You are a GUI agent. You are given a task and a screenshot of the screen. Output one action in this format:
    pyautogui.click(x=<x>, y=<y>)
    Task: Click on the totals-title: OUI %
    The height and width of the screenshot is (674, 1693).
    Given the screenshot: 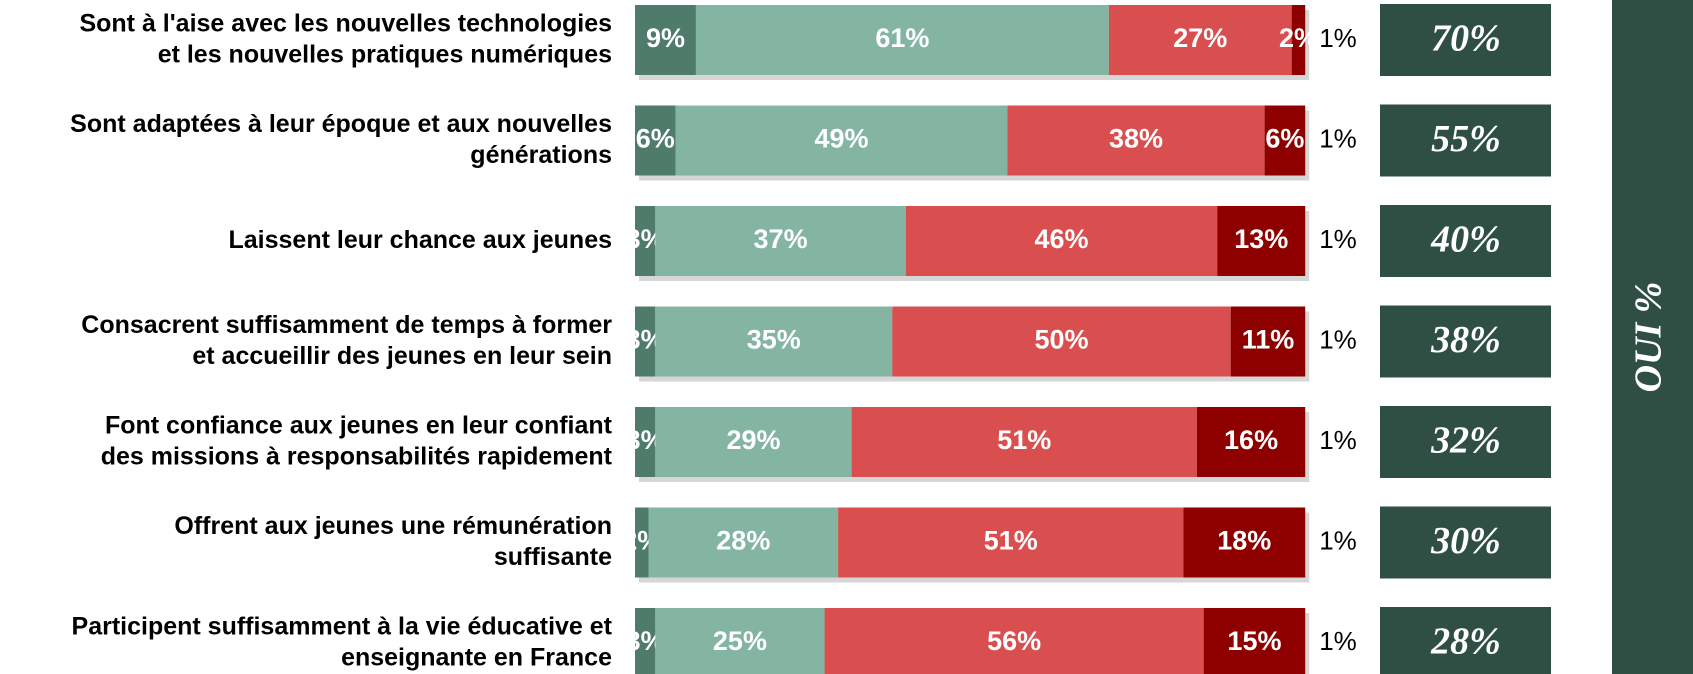 What is the action you would take?
    pyautogui.click(x=1649, y=337)
    